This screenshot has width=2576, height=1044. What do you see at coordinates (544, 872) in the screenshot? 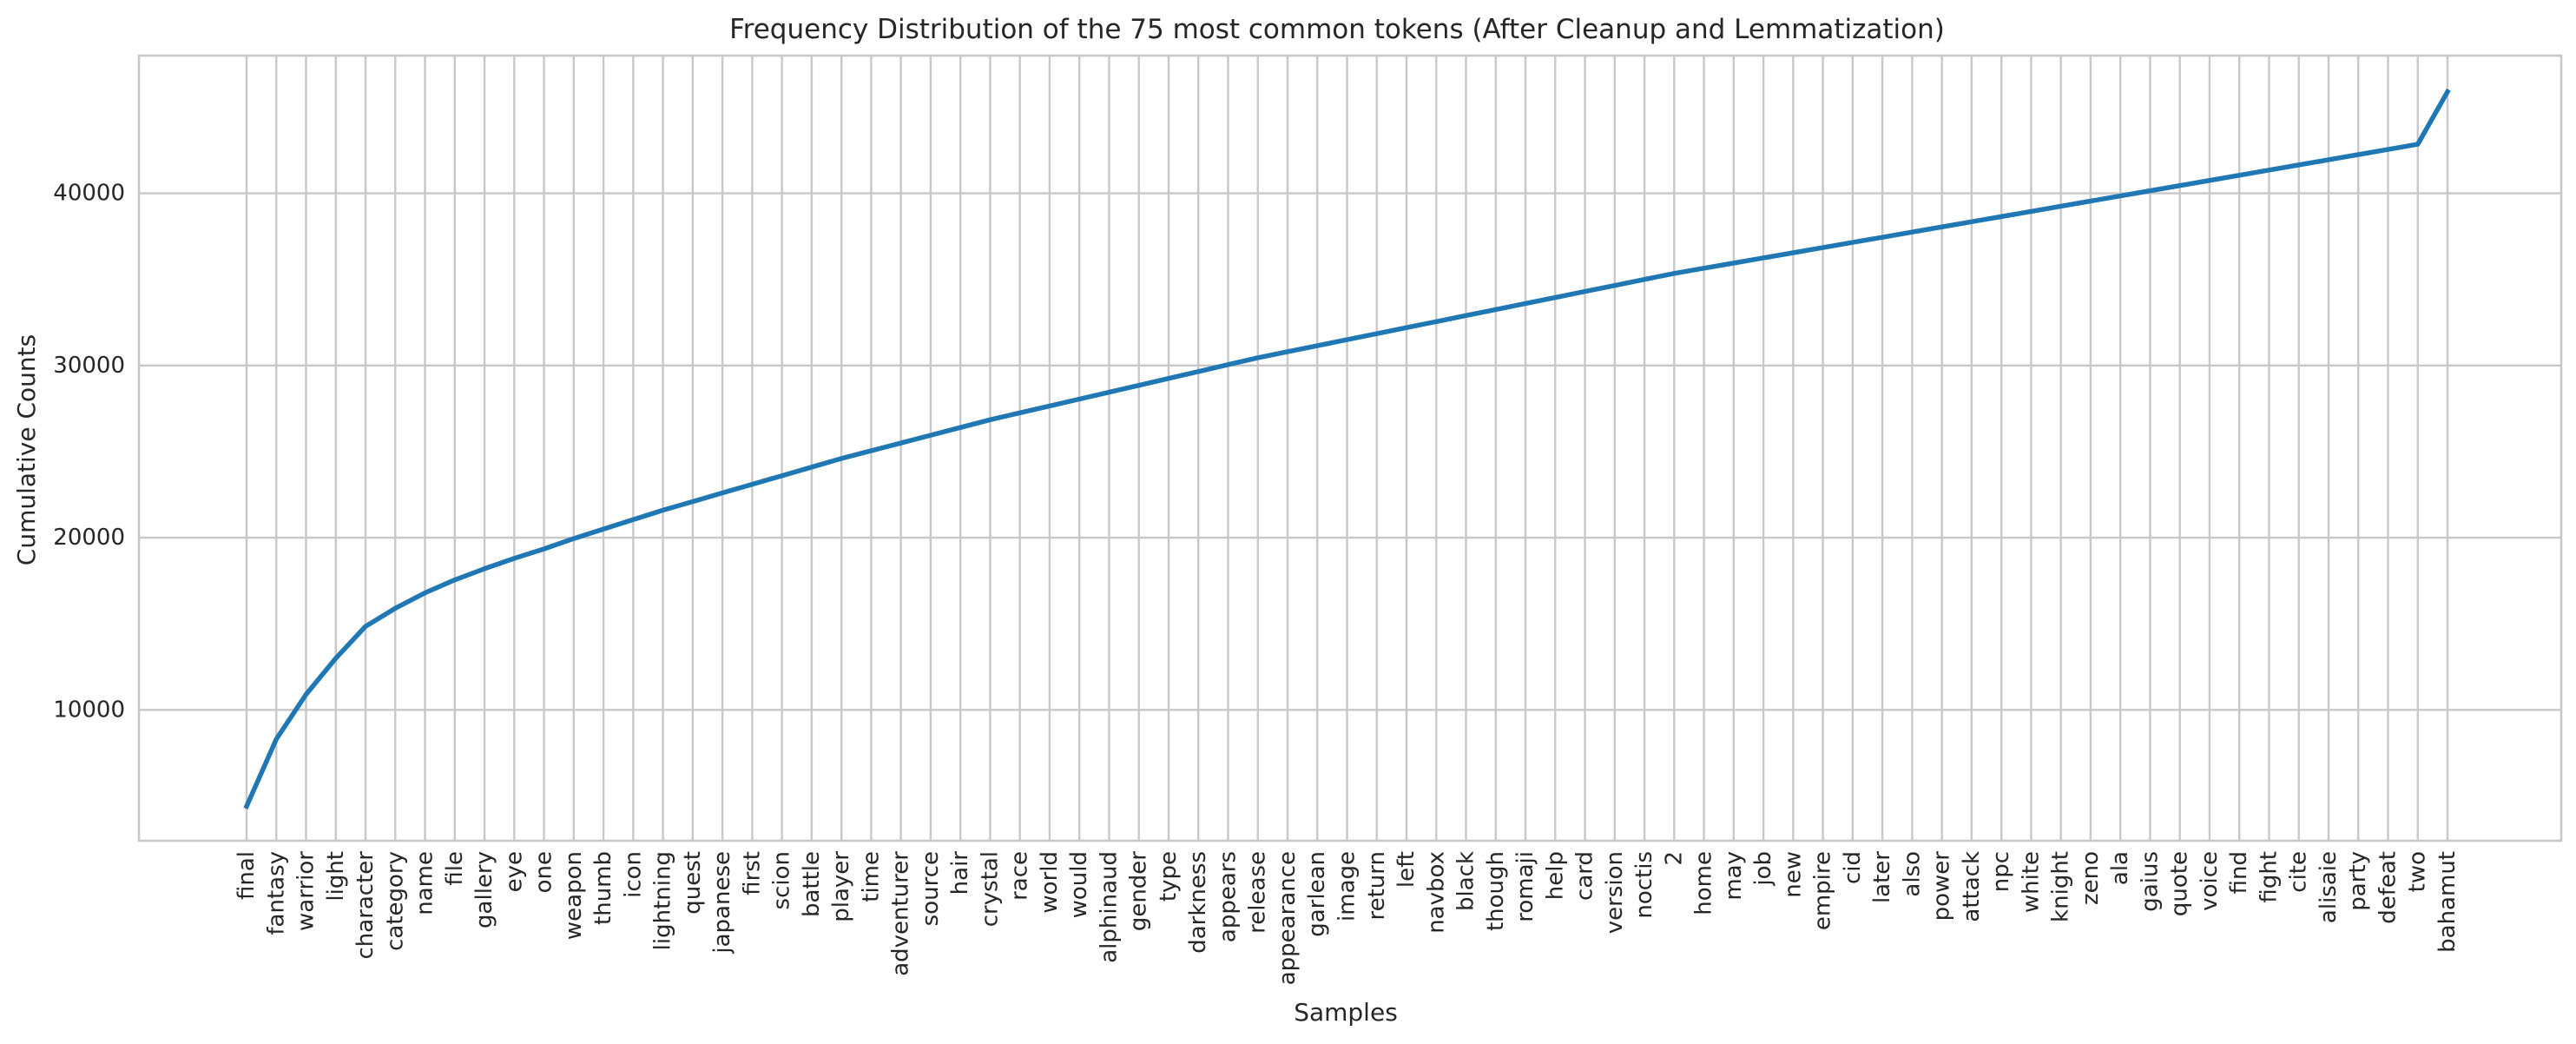
I see `x-tick-label: one` at bounding box center [544, 872].